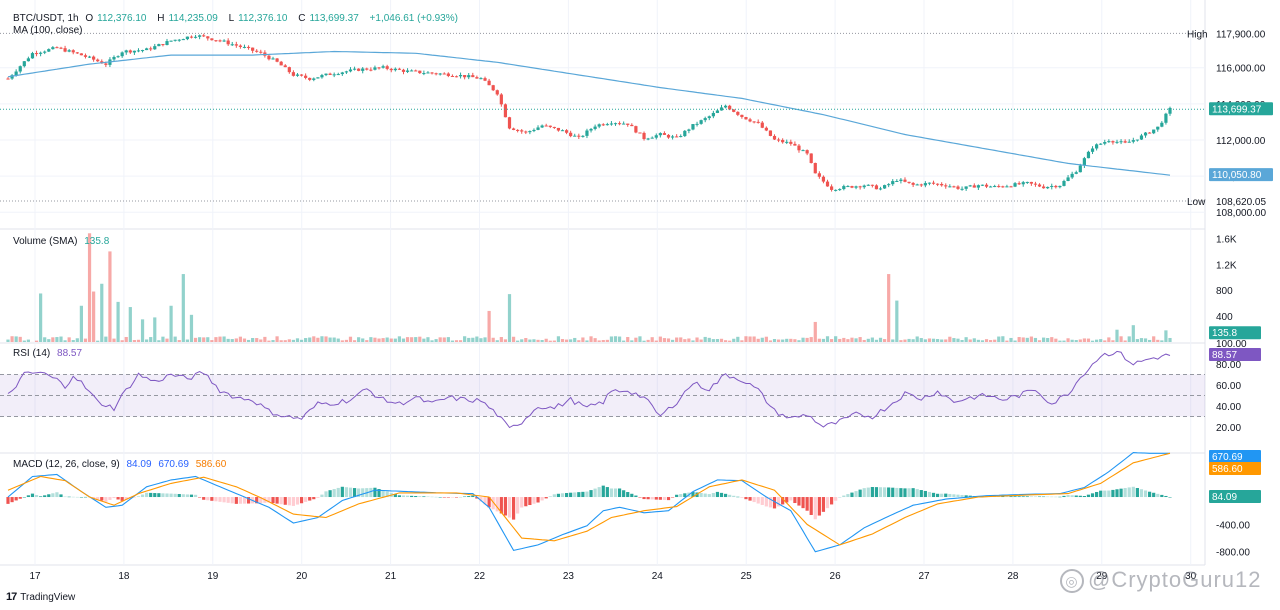 The height and width of the screenshot is (610, 1280). I want to click on volume-legend: Volume (SMA) 135.8, so click(63, 242).